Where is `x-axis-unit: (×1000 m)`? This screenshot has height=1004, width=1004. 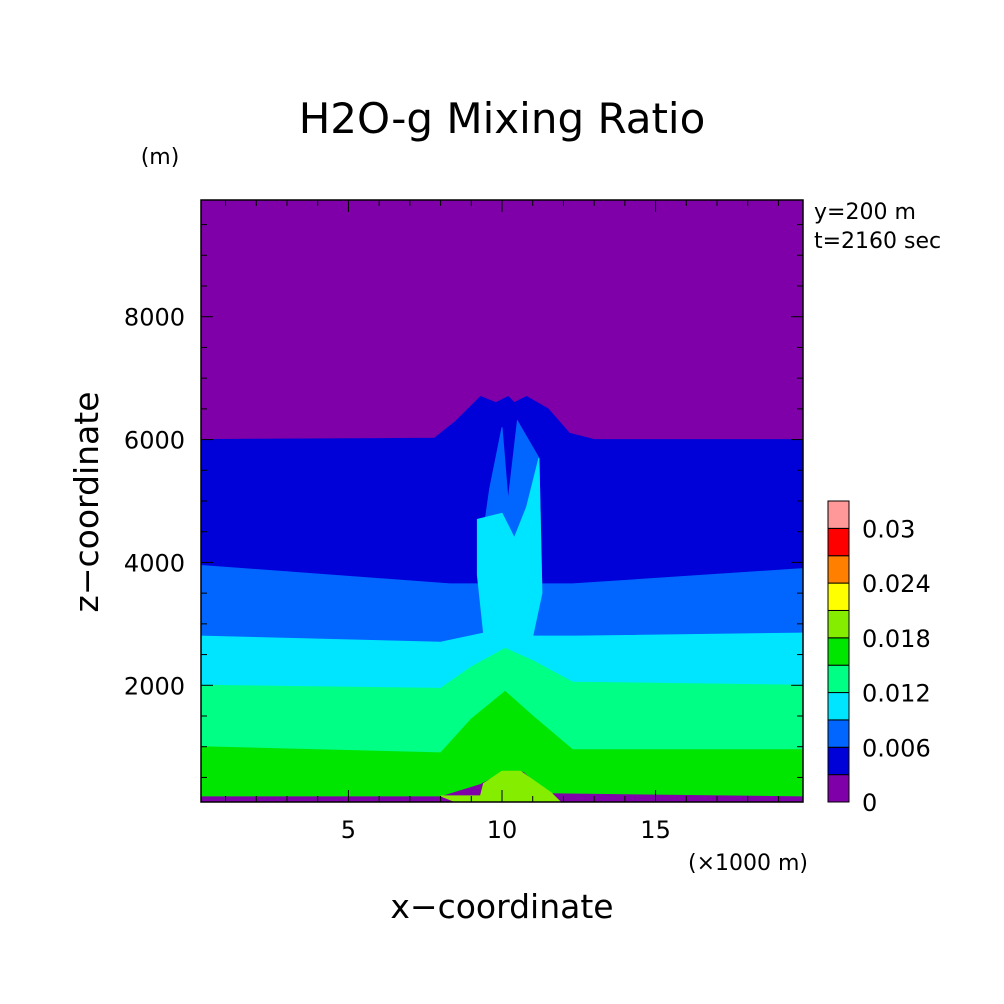 x-axis-unit: (×1000 m) is located at coordinates (748, 863).